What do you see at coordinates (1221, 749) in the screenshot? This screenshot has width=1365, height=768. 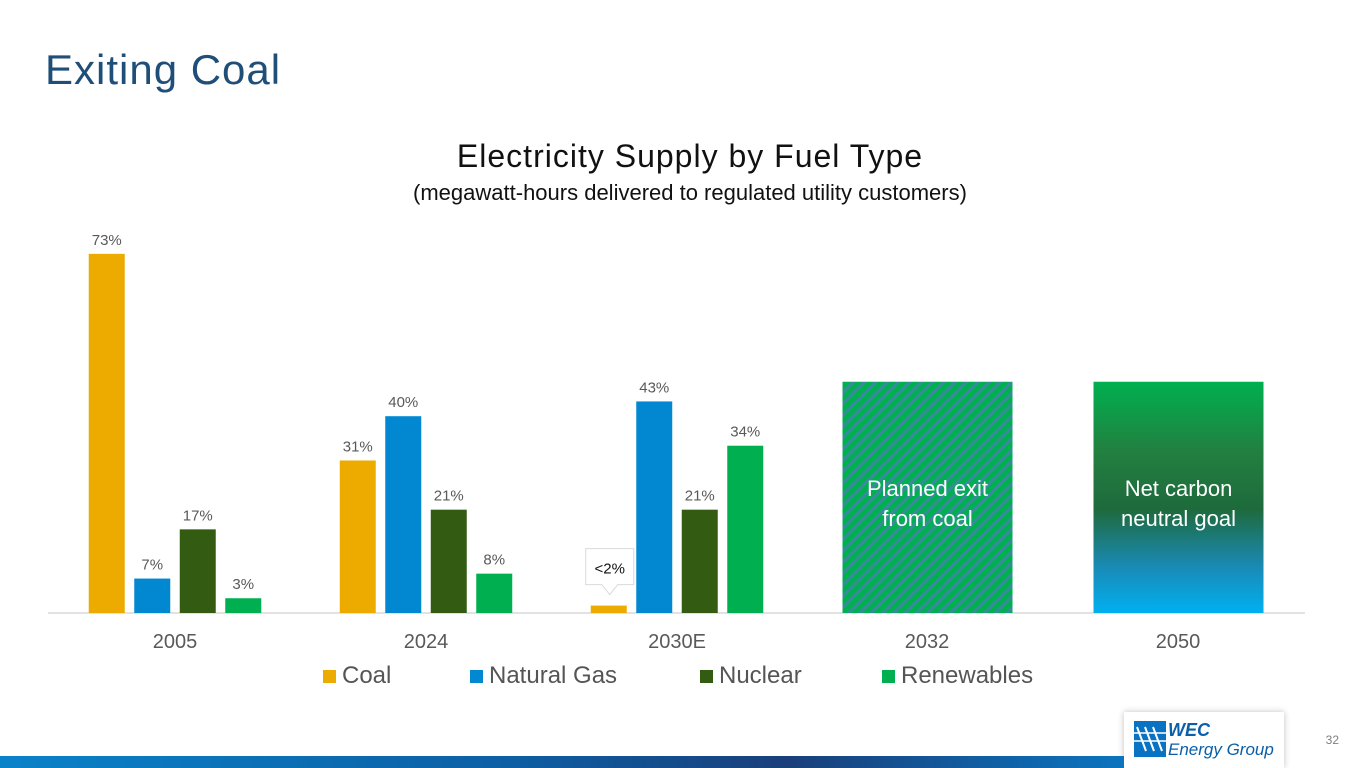 I see `logo-line2: Energy Group` at bounding box center [1221, 749].